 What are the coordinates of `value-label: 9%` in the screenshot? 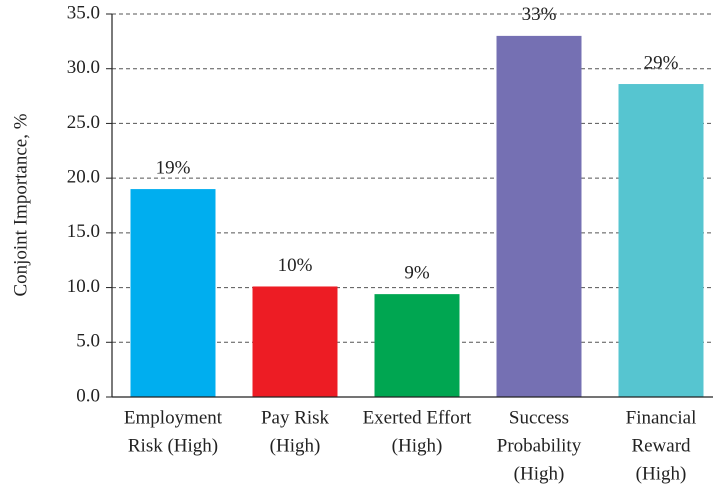 It's located at (417, 272).